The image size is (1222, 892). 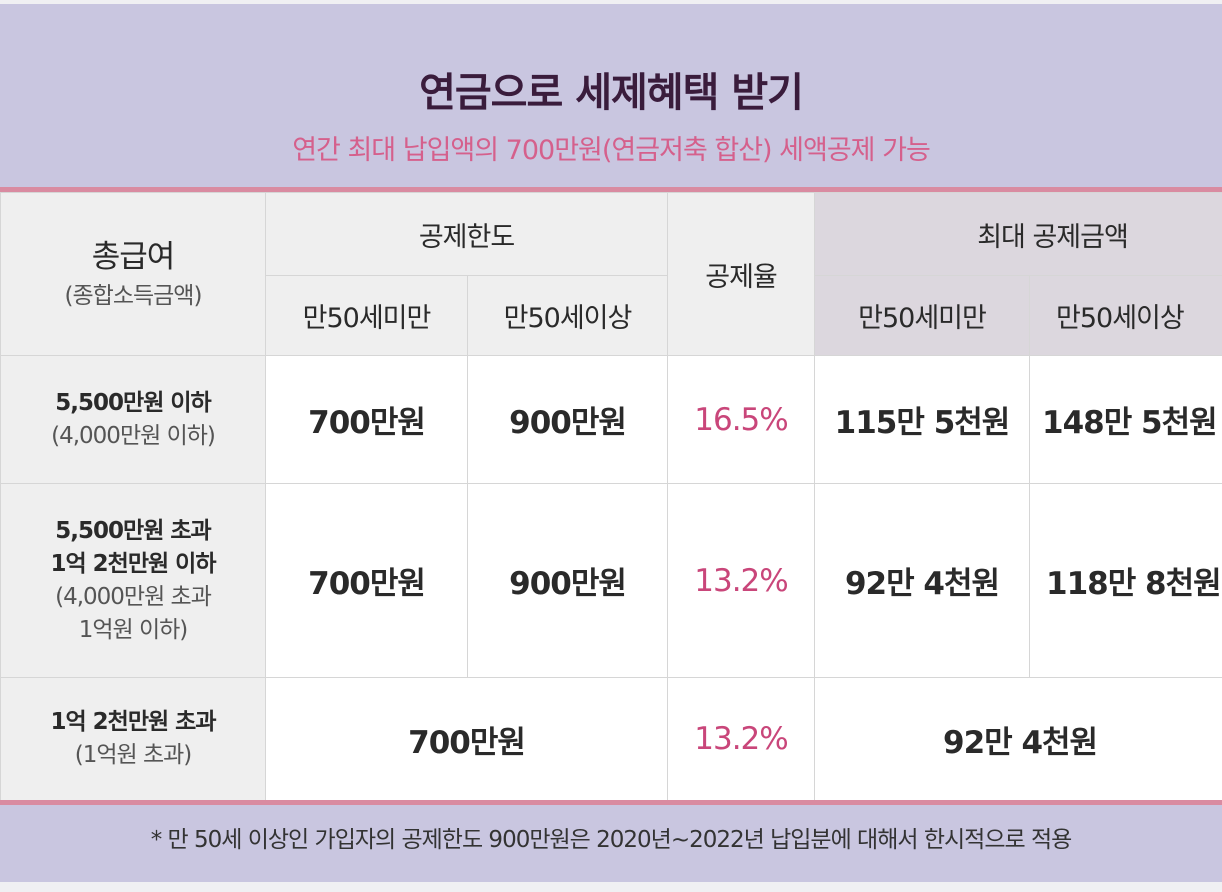 I want to click on row-label: 5,500만원 초과 1억 2천만원 이하 (4,000만원 초과 1억원 이하), so click(x=133, y=580).